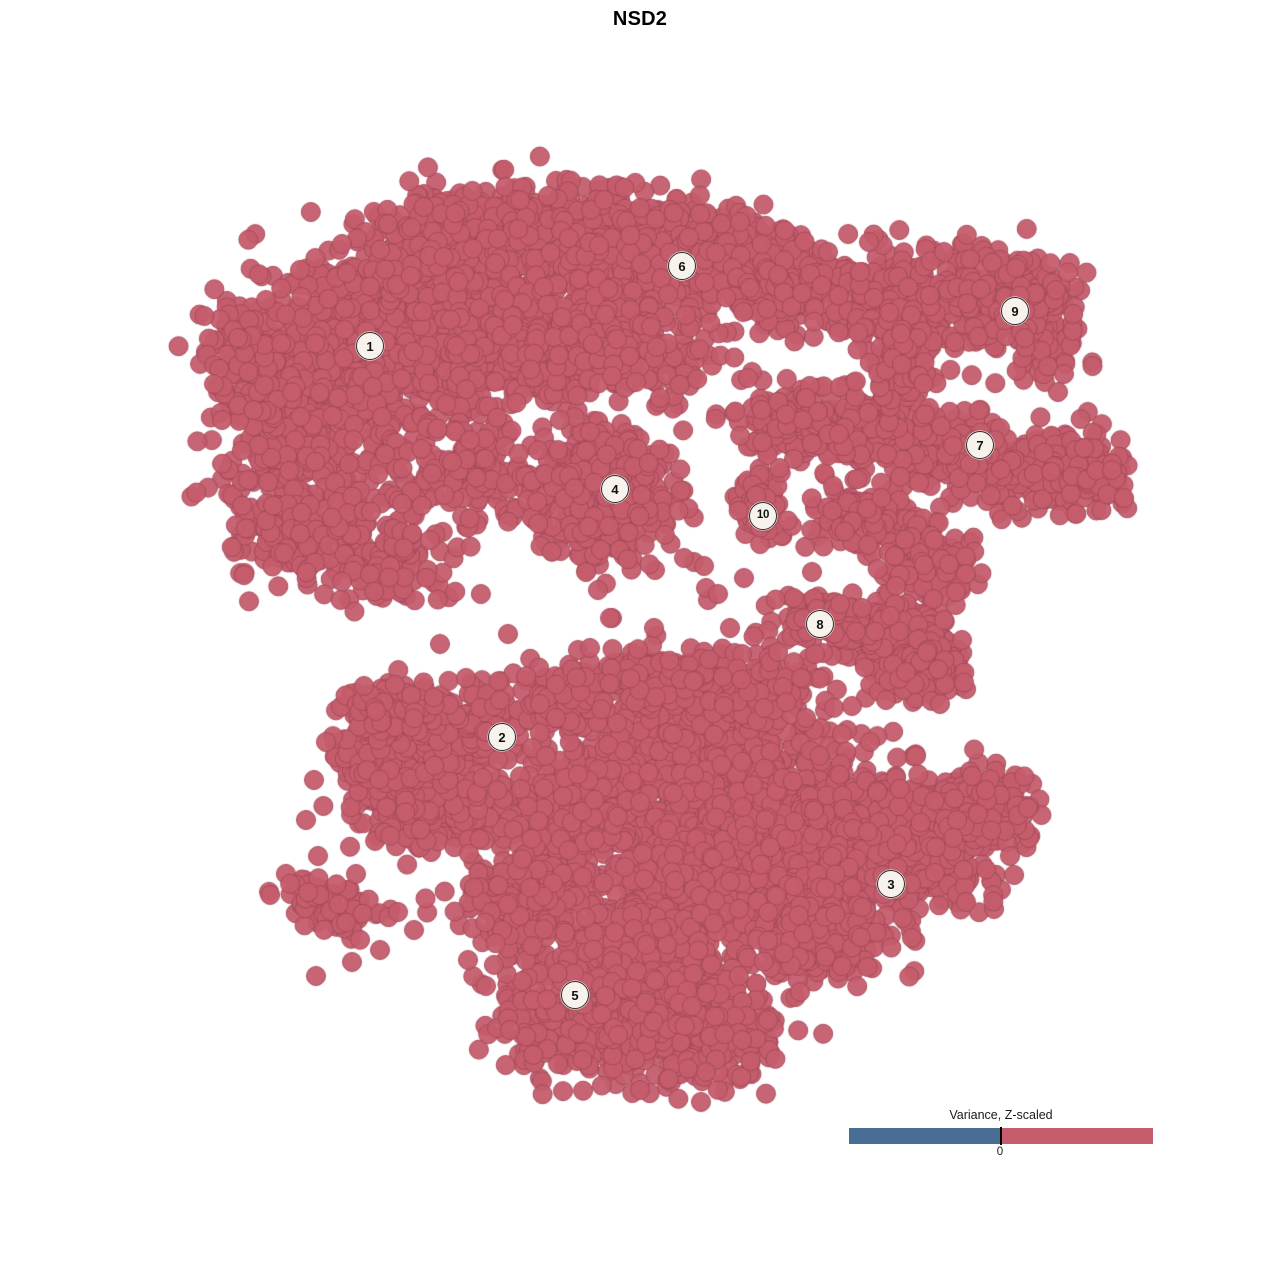  I want to click on cluster-marker-label: 8, so click(820, 624).